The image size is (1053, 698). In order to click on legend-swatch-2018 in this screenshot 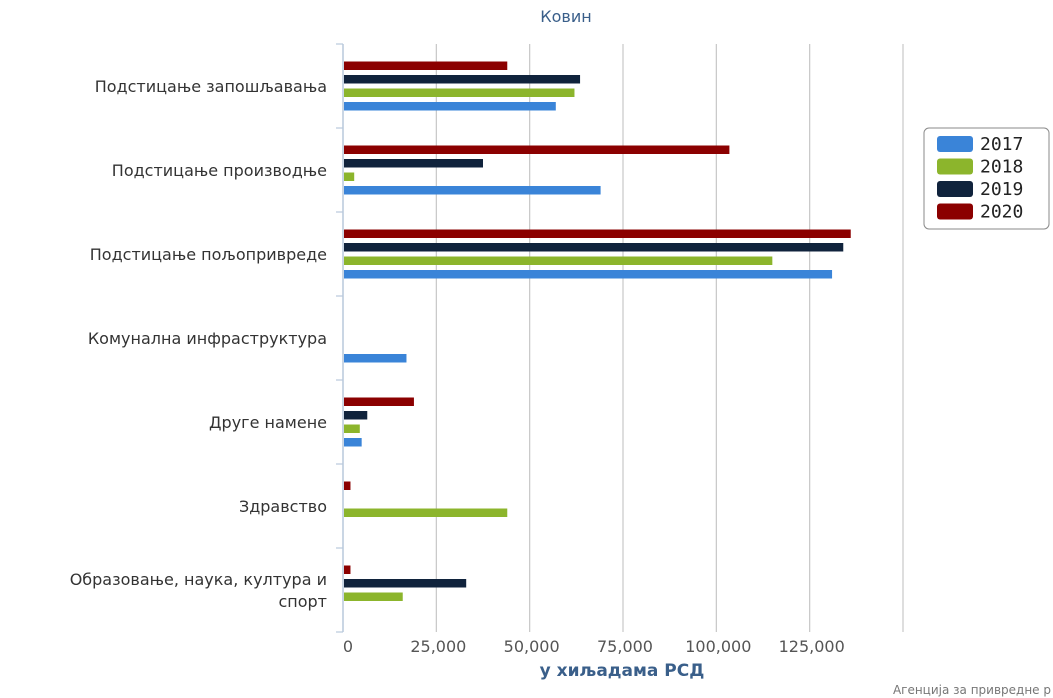, I will do `click(955, 166)`.